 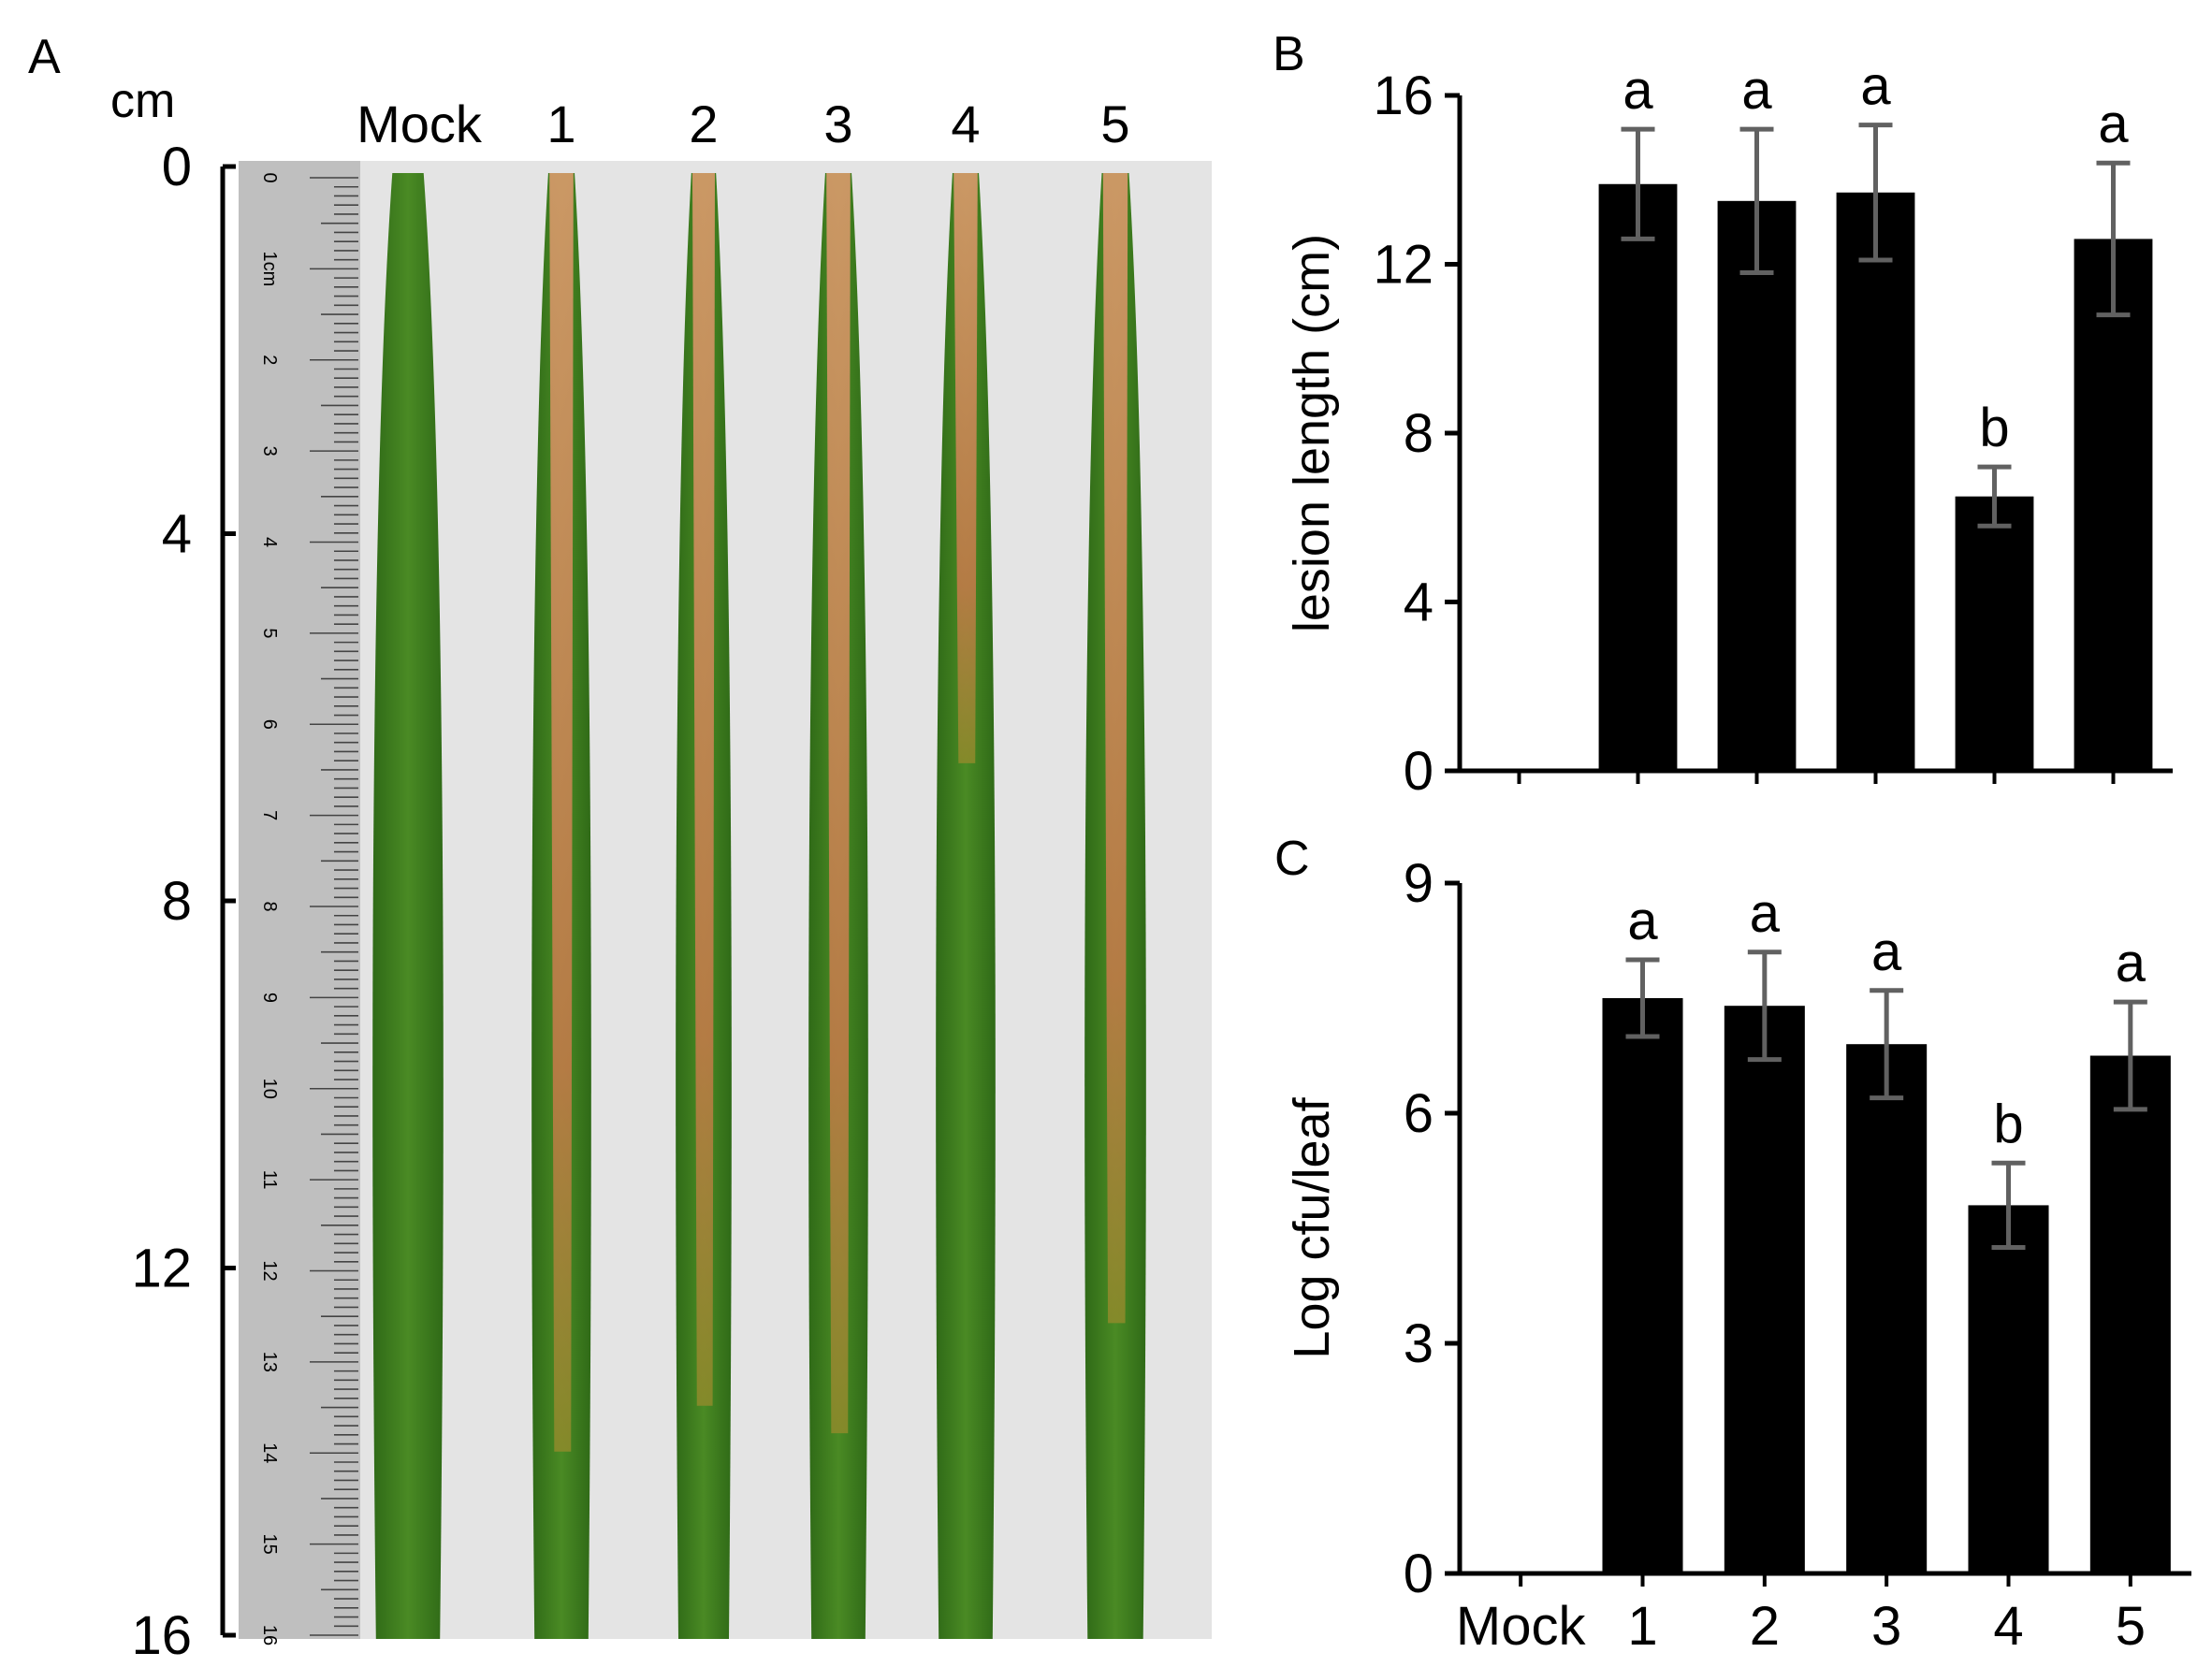 I want to click on scale-tick-label: 12, so click(x=161, y=1269).